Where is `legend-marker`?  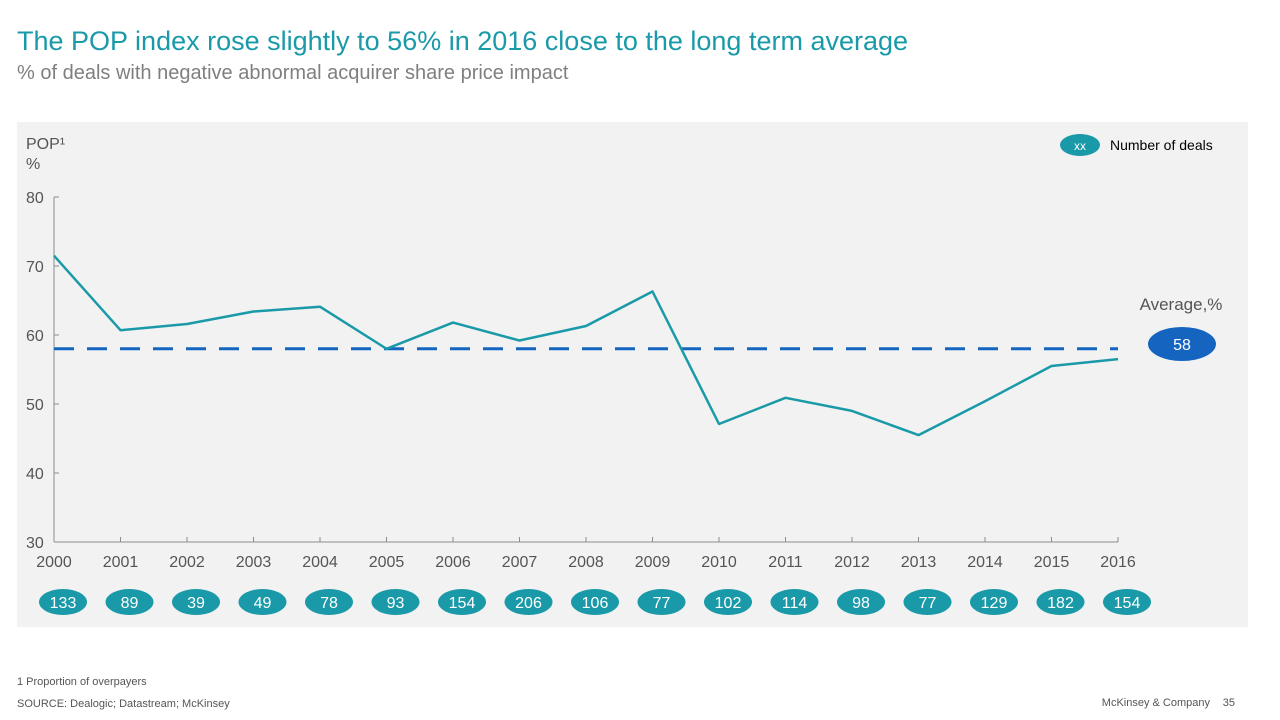 legend-marker is located at coordinates (1080, 145).